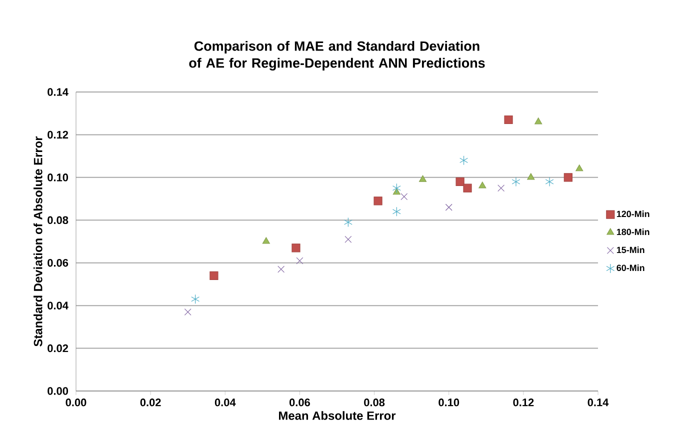  Describe the element at coordinates (299, 402) in the screenshot. I see `x-tick-label: 0.06` at that location.